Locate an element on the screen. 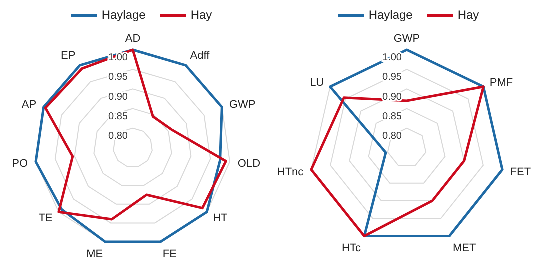  spoke-label: LU is located at coordinates (317, 82).